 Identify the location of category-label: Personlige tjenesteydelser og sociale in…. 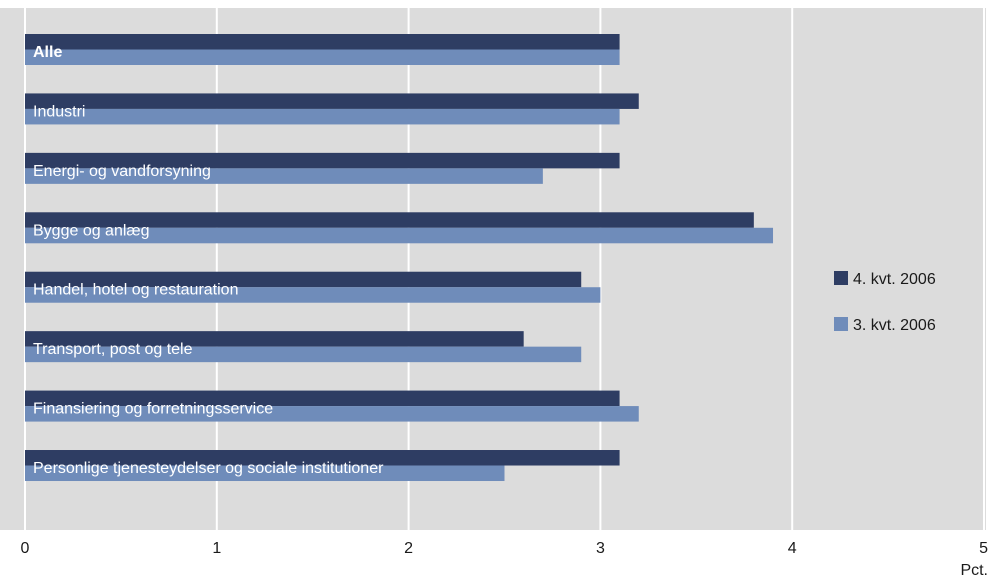
(208, 468).